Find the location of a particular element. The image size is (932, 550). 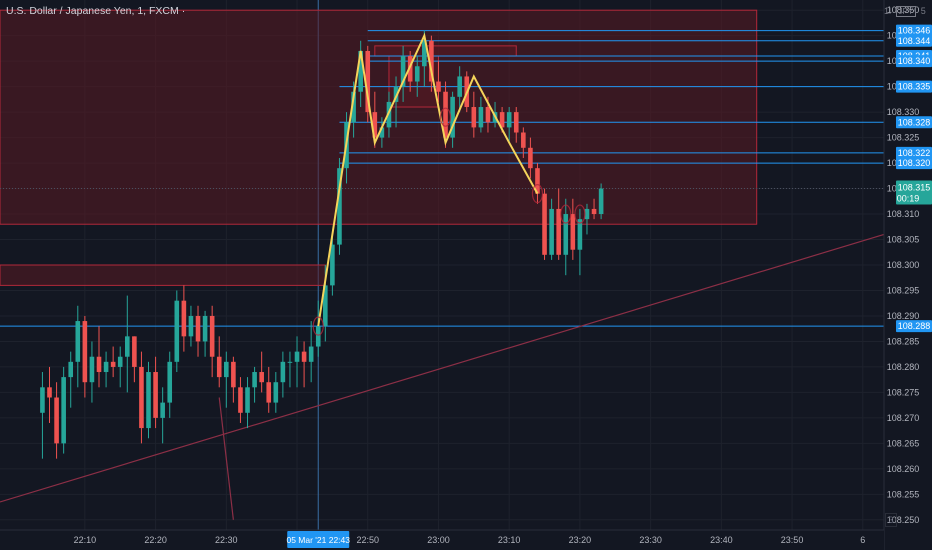

time-tick-label: 22:30 is located at coordinates (226, 540).